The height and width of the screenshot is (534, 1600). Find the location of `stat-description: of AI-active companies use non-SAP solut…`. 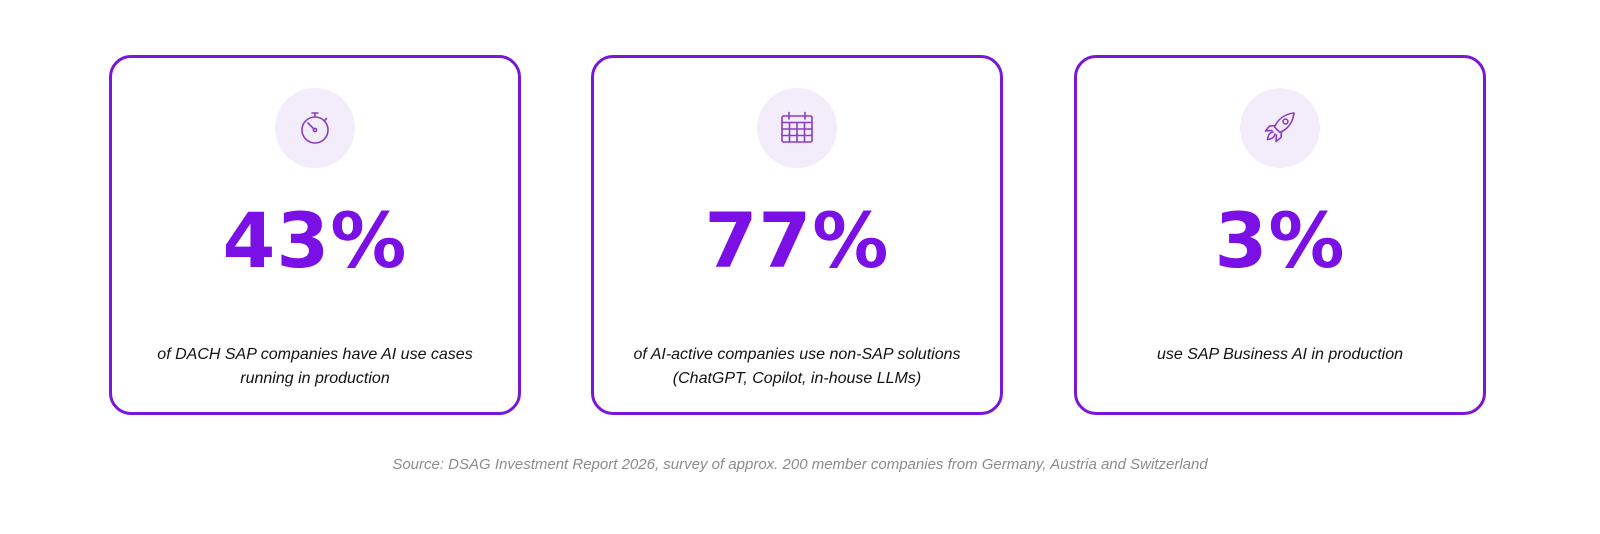

stat-description: of AI-active companies use non-SAP solut… is located at coordinates (797, 366).